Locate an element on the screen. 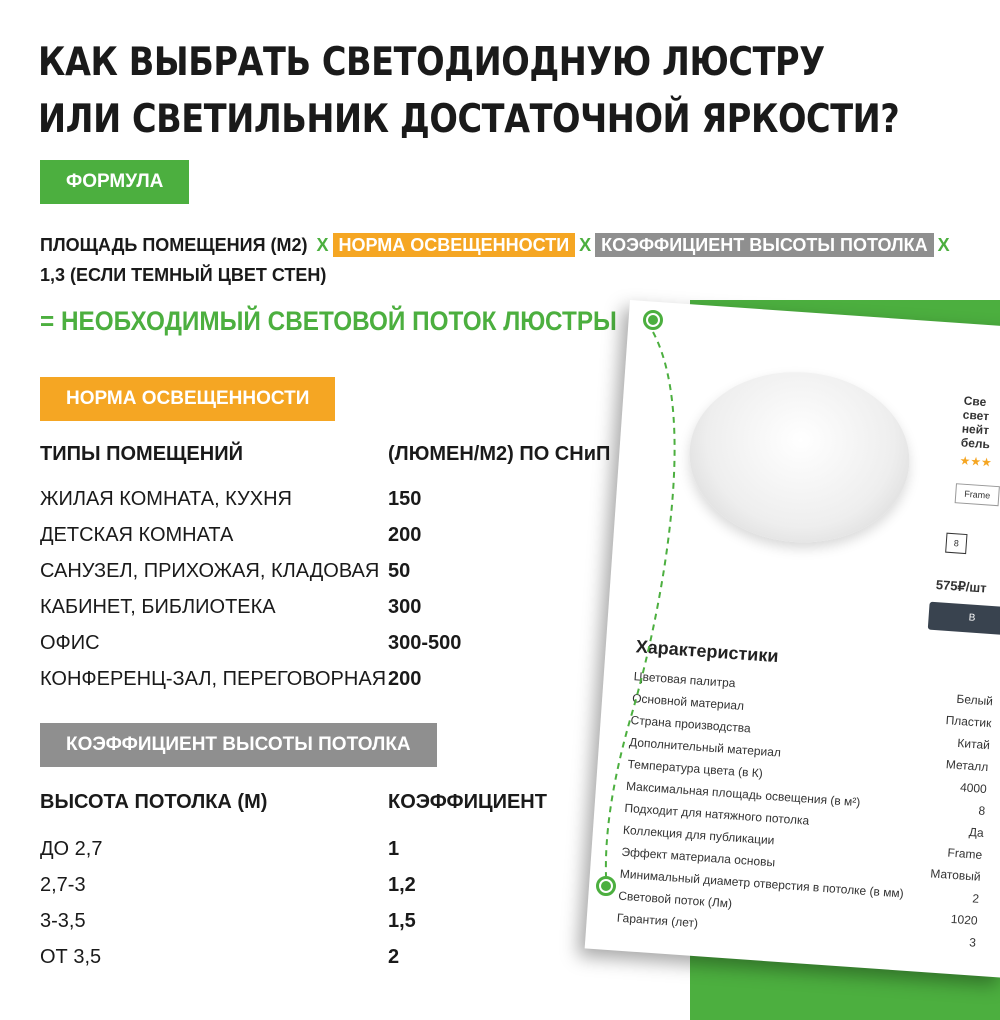  table-row: КОНФЕРЕНЦ-ЗАЛ, ПЕРЕГОВОРНАЯ 200 is located at coordinates (231, 679).